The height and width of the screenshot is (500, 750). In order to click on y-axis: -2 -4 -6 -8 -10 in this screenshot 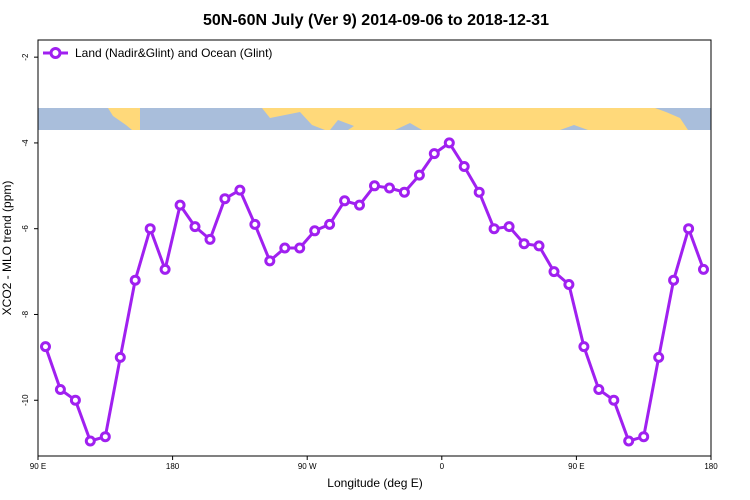, I will do `click(29, 229)`.